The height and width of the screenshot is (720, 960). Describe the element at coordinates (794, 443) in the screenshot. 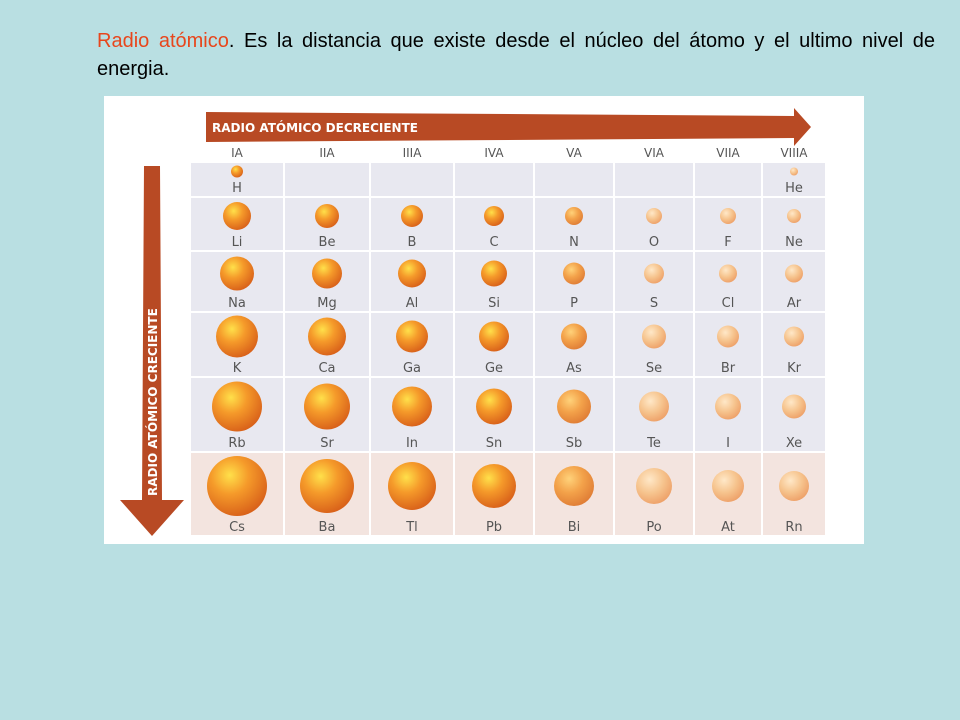

I see `element-symbol-xe: Xe` at that location.